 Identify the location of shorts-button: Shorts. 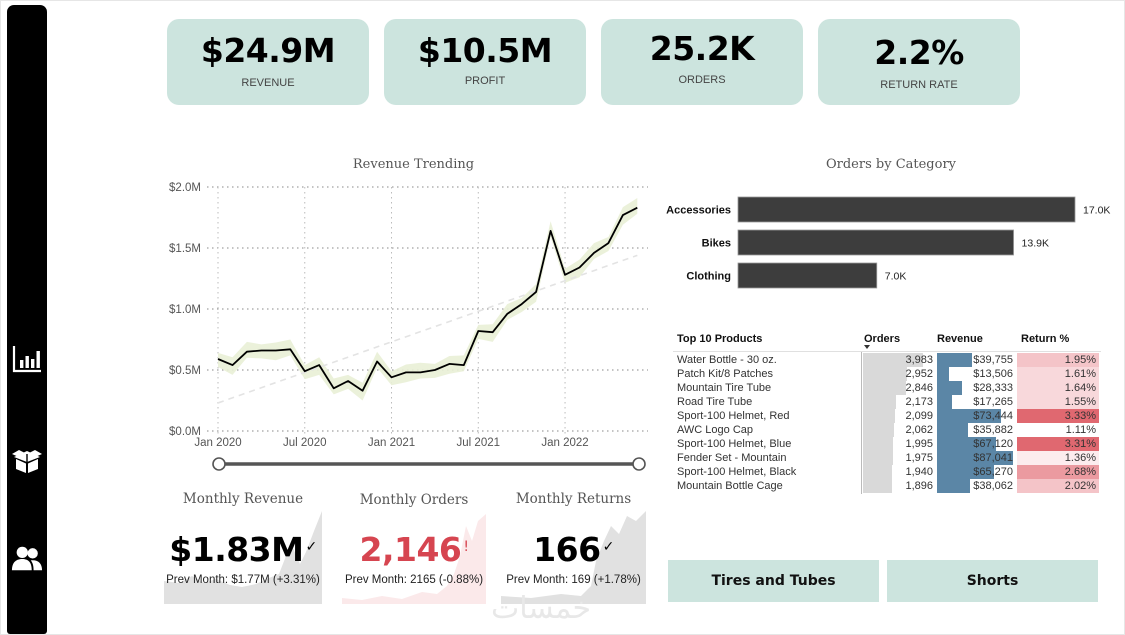
(992, 581).